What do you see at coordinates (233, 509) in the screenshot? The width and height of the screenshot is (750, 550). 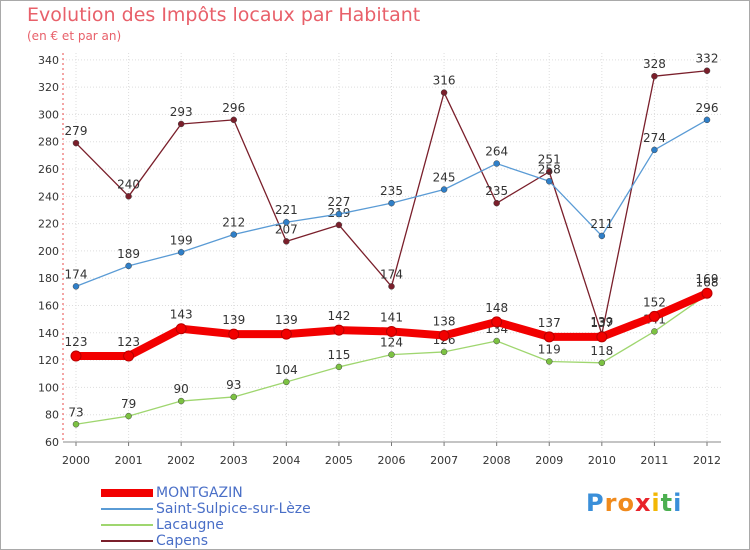 I see `legend-label-saint-sulpice: Saint-Sulpice-sur-Lèze` at bounding box center [233, 509].